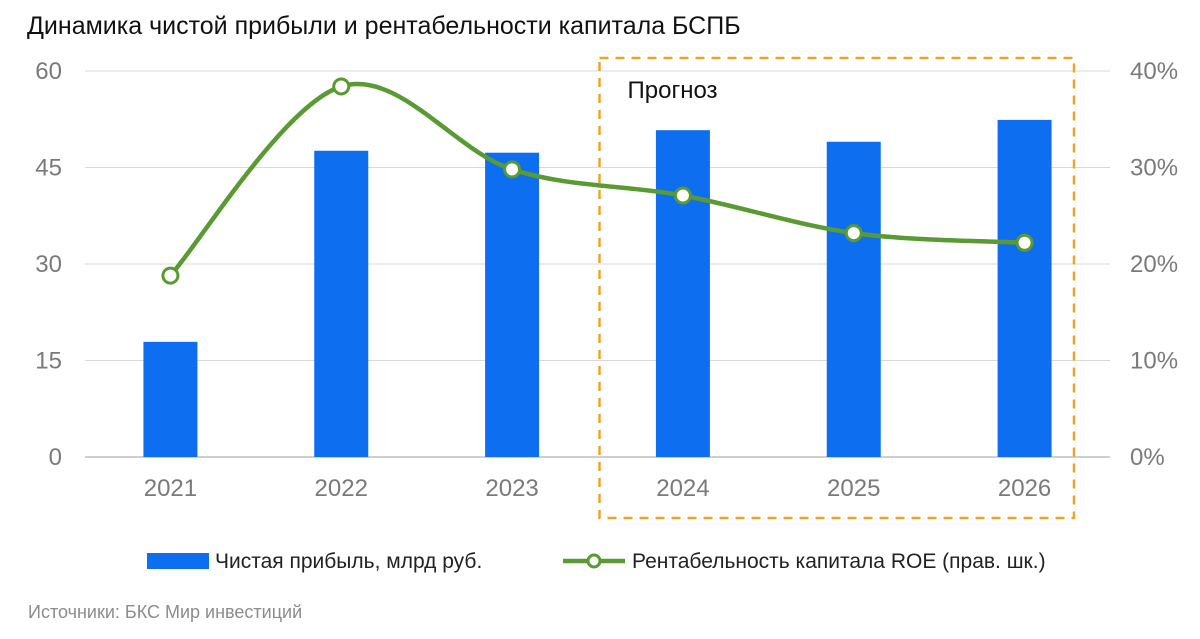  What do you see at coordinates (511, 488) in the screenshot?
I see `x-tick-label: 2023` at bounding box center [511, 488].